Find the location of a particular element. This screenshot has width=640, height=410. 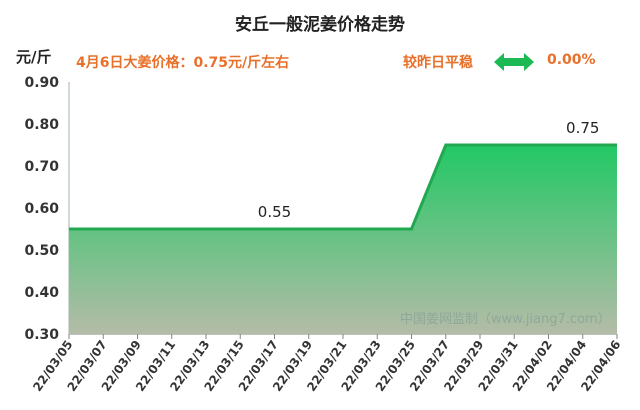

y-axis: 0.30 0.40 0.50 0.60 0.70 0.80 0.90 is located at coordinates (47, 209).